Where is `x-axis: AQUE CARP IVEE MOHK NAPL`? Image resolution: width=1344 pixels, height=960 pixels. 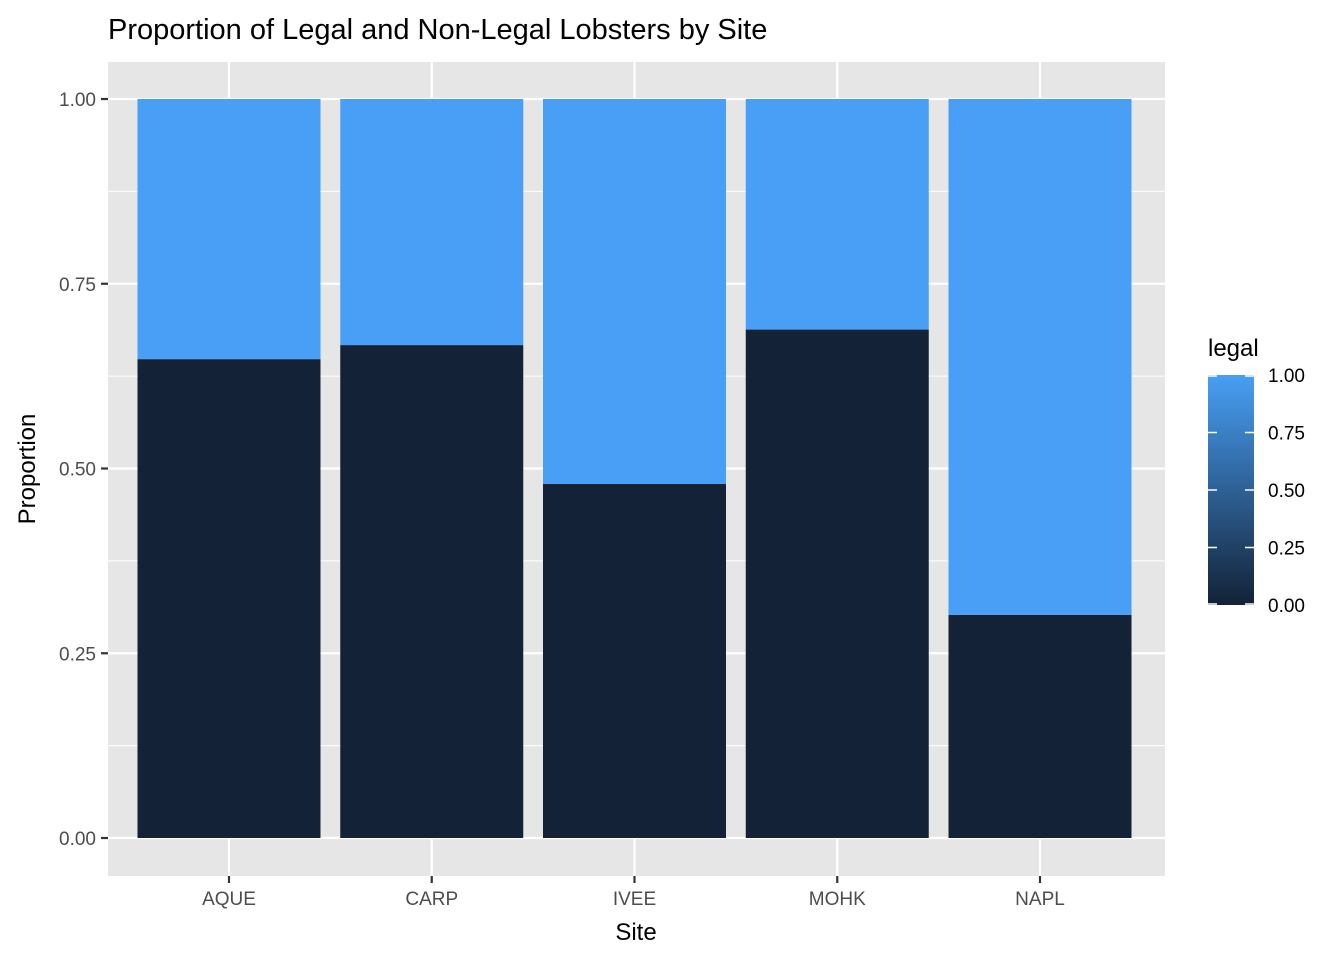
x-axis: AQUE CARP IVEE MOHK NAPL is located at coordinates (633, 893).